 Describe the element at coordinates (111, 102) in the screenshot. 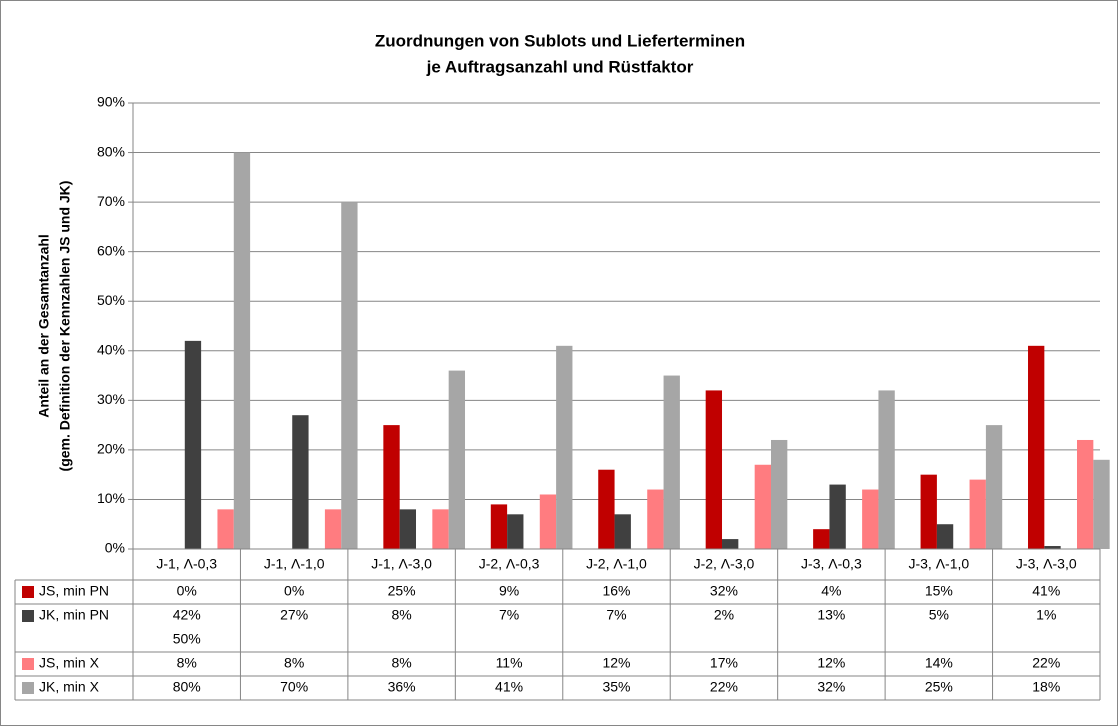

I see `y-tick-label: 90%` at that location.